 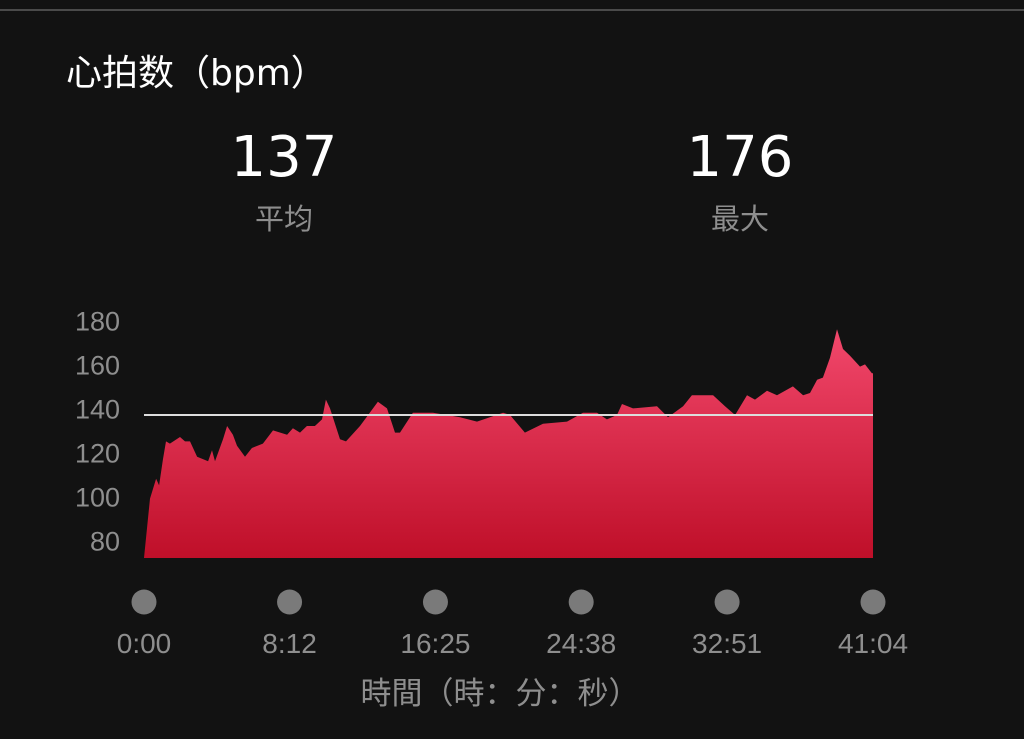 What do you see at coordinates (284, 157) in the screenshot?
I see `average-value: 137` at bounding box center [284, 157].